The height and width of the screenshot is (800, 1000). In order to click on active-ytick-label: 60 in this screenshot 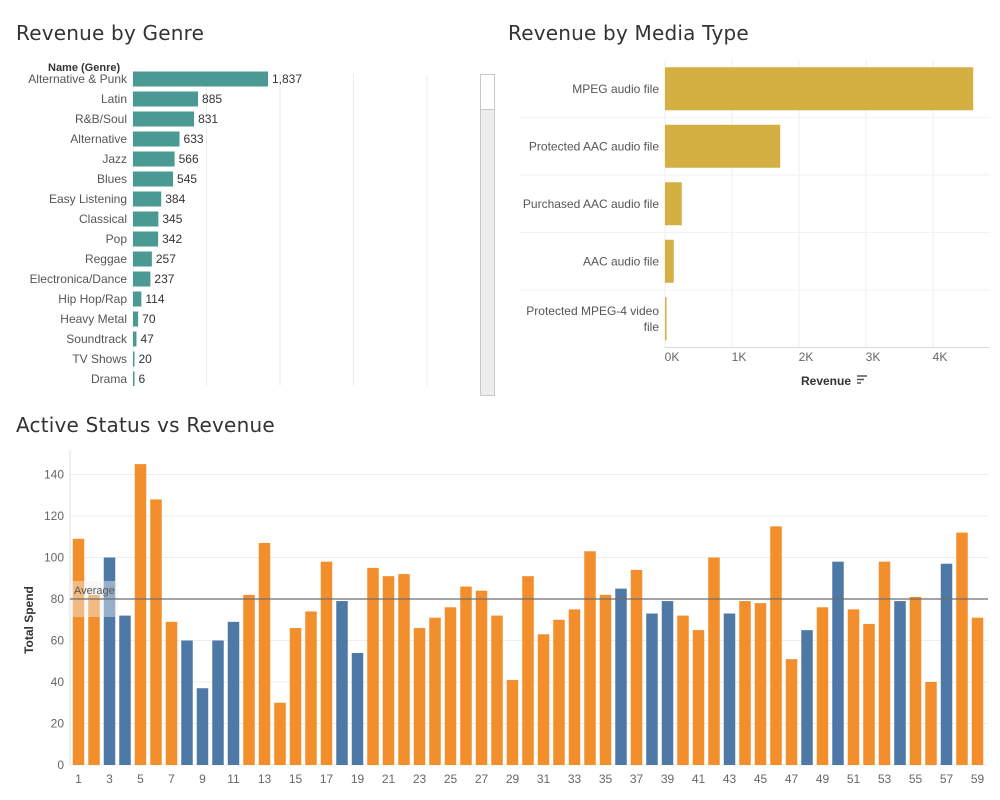, I will do `click(58, 641)`.